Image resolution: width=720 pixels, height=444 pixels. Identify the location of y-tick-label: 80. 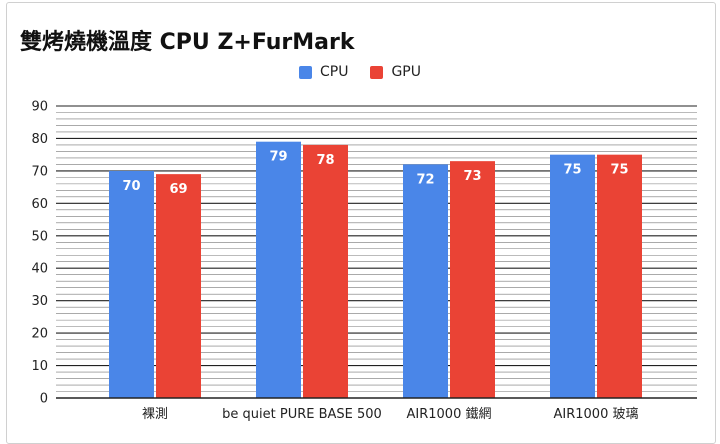
(39, 139).